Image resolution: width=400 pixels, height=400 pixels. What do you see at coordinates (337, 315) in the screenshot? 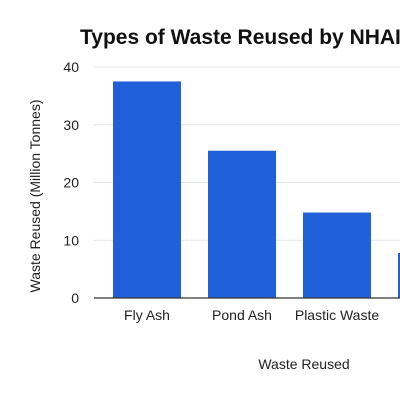
I see `x-tick-label: Plastic Waste` at bounding box center [337, 315].